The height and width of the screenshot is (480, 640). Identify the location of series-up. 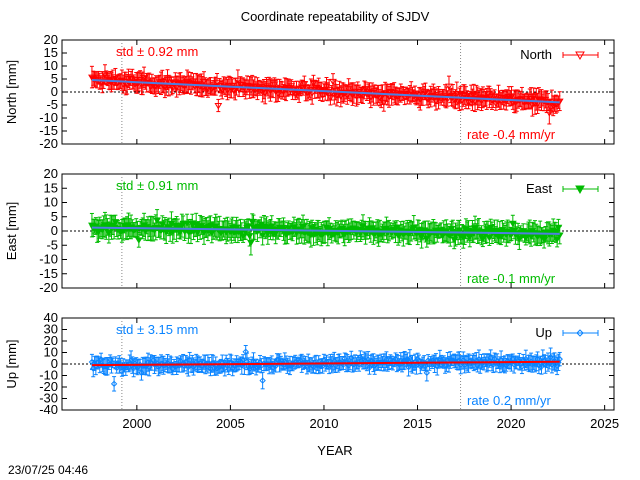
(325, 368).